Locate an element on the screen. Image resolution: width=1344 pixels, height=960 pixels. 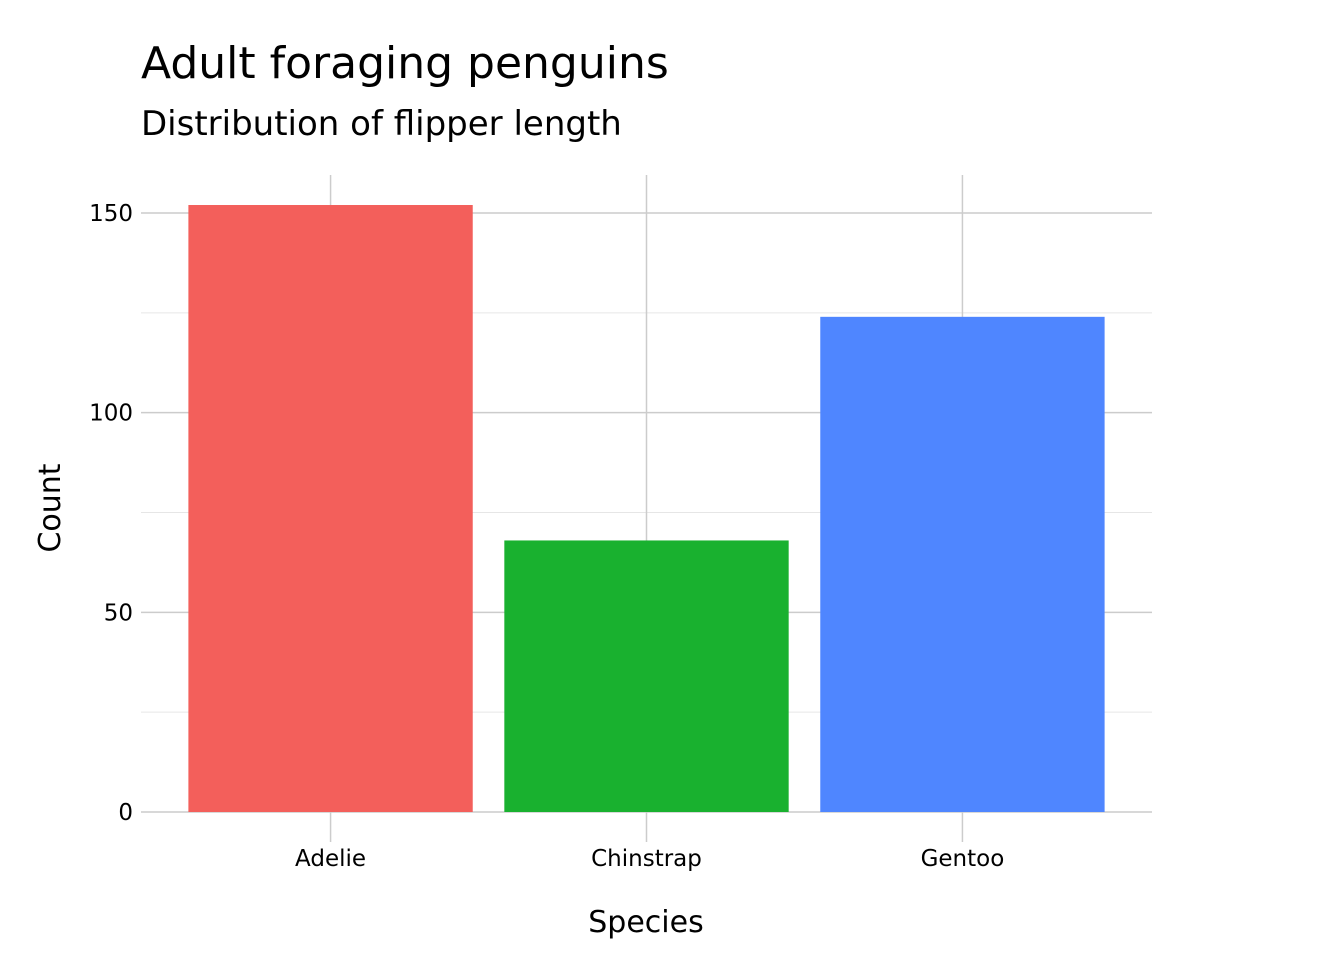
bar-chinstrap is located at coordinates (646, 676).